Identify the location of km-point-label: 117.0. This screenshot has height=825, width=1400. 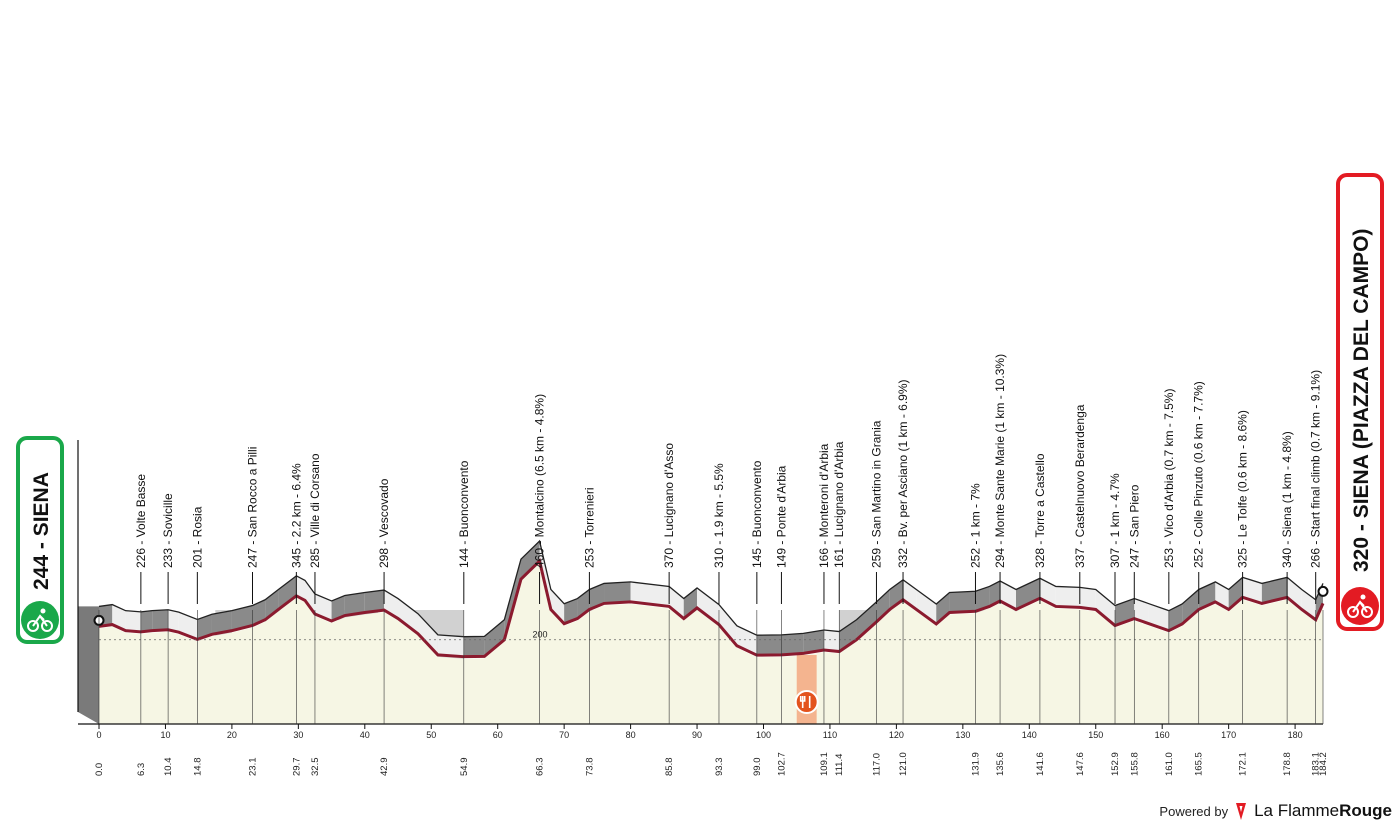
(876, 764).